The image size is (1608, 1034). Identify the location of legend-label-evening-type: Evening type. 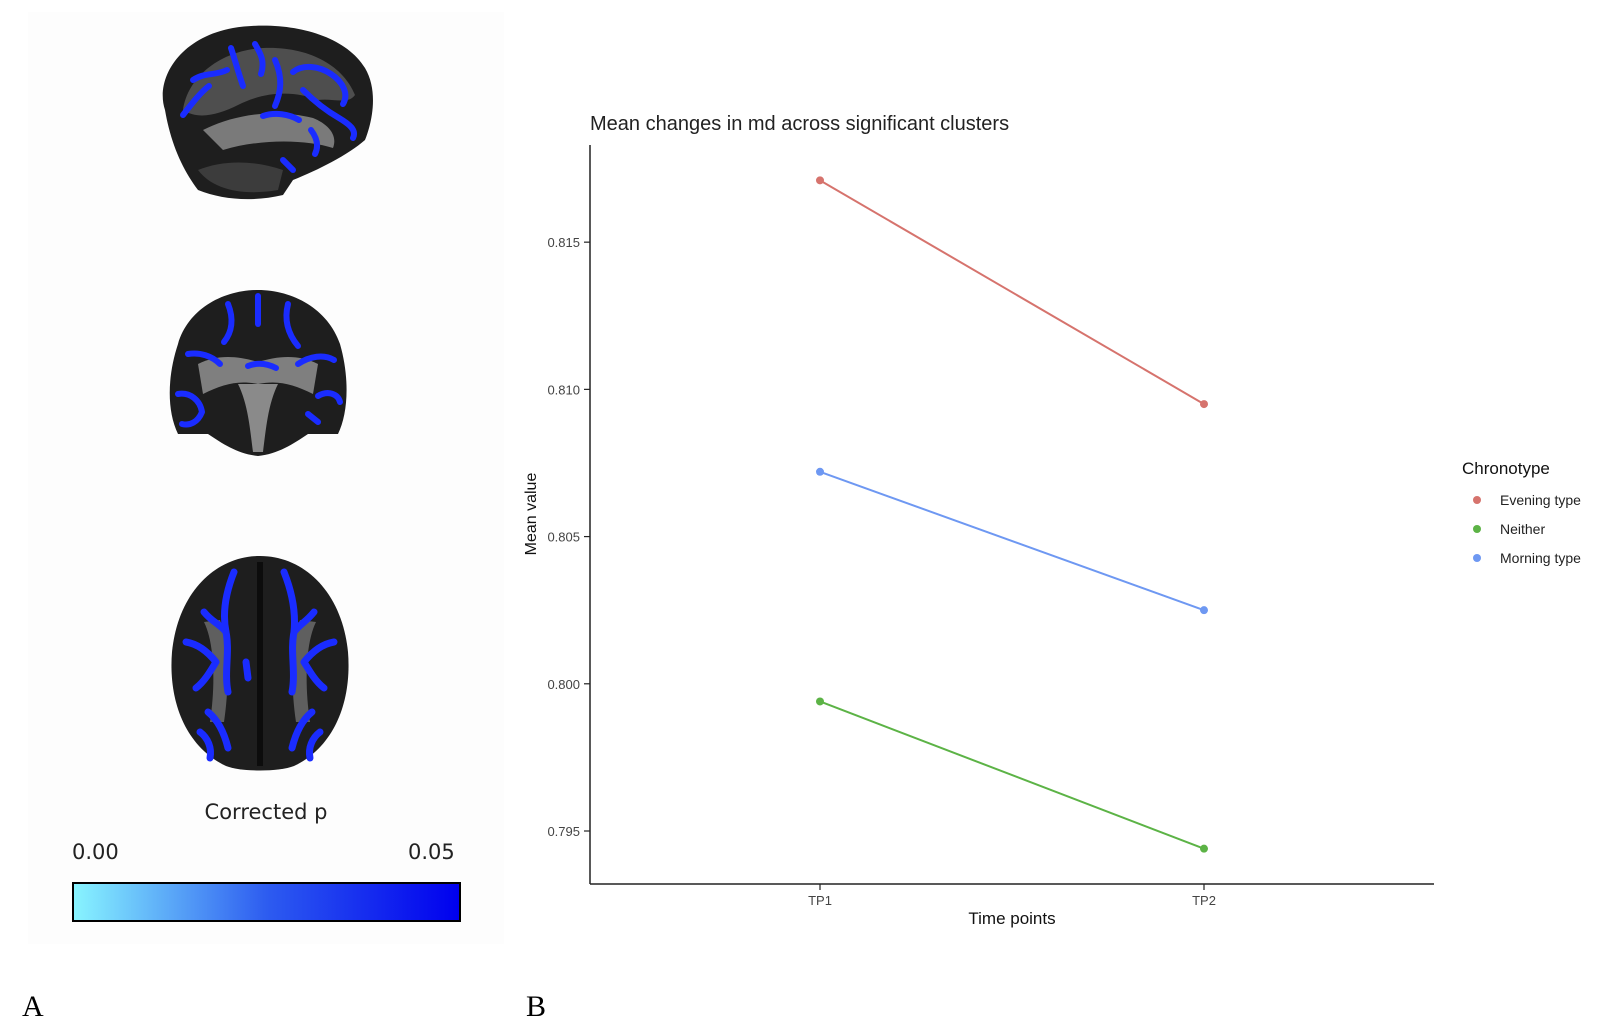
(1540, 500).